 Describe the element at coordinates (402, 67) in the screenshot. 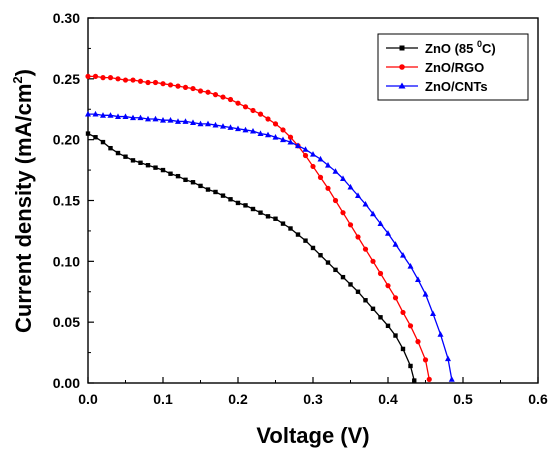

I see `legend-marker-rgo` at that location.